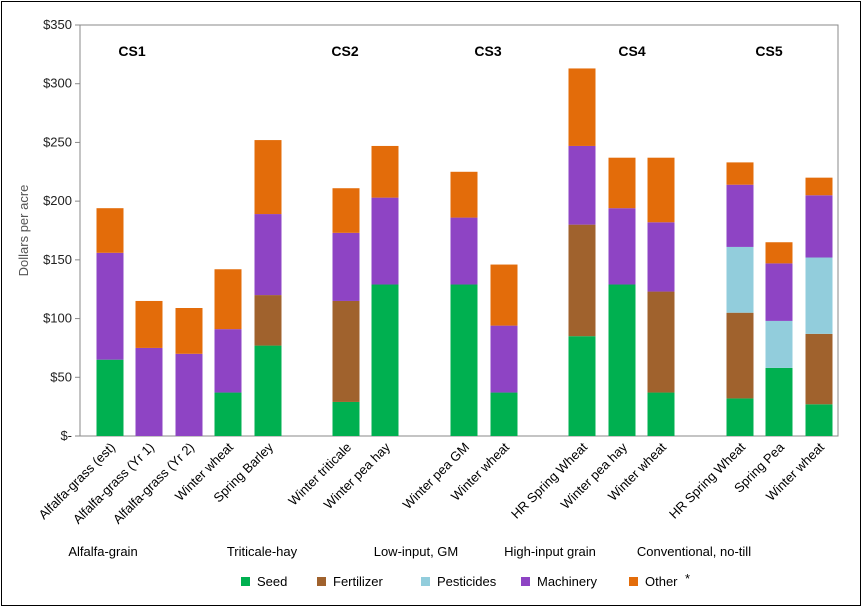  What do you see at coordinates (131, 51) in the screenshot?
I see `group-label: CS1` at bounding box center [131, 51].